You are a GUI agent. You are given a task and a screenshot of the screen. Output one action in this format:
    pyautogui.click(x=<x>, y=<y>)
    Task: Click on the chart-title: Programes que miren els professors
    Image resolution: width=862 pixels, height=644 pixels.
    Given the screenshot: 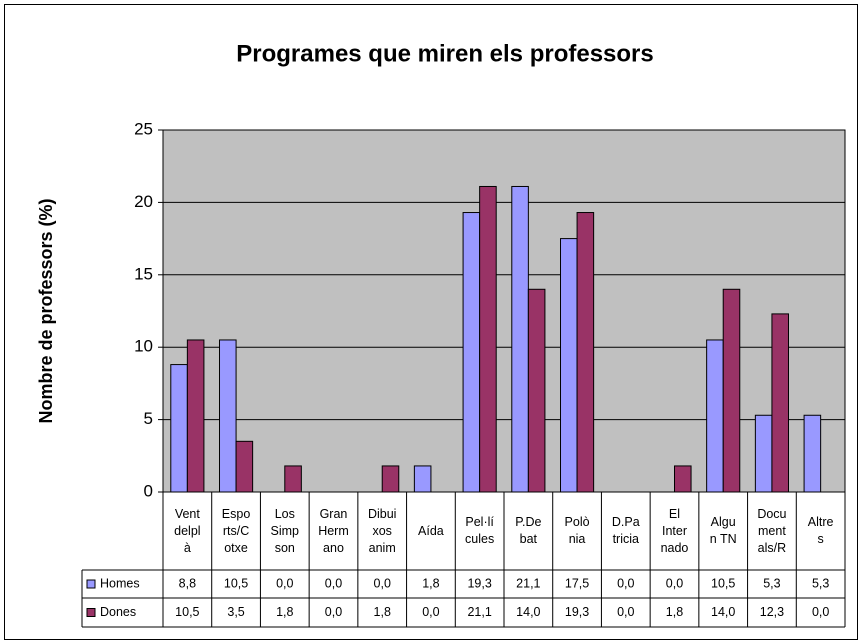 What is the action you would take?
    pyautogui.click(x=445, y=53)
    